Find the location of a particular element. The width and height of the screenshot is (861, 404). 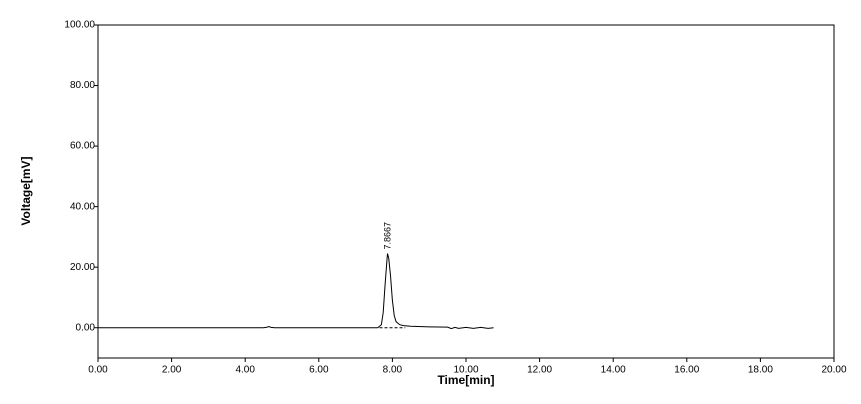

x-tick-label: 2.00 is located at coordinates (172, 370).